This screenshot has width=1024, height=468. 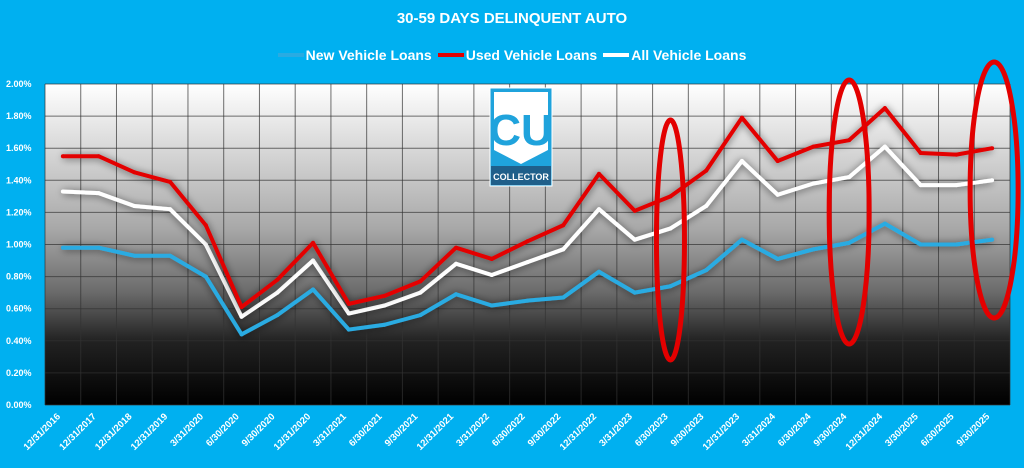 I want to click on x-tick-label: 6/30/2021, so click(x=366, y=430).